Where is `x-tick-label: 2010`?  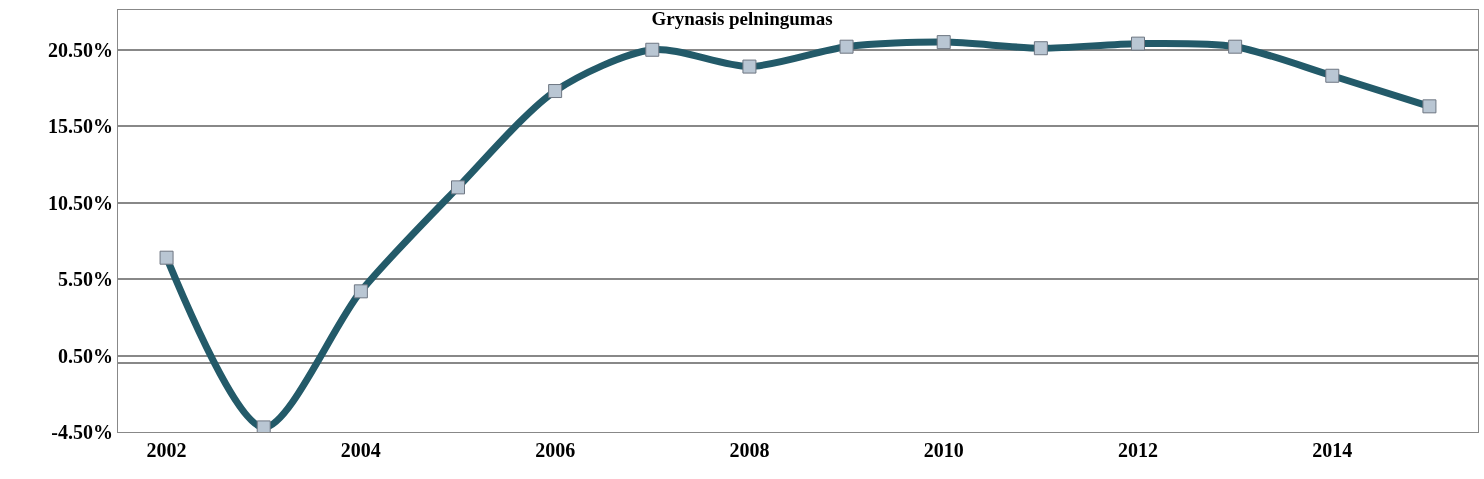
x-tick-label: 2010 is located at coordinates (943, 450).